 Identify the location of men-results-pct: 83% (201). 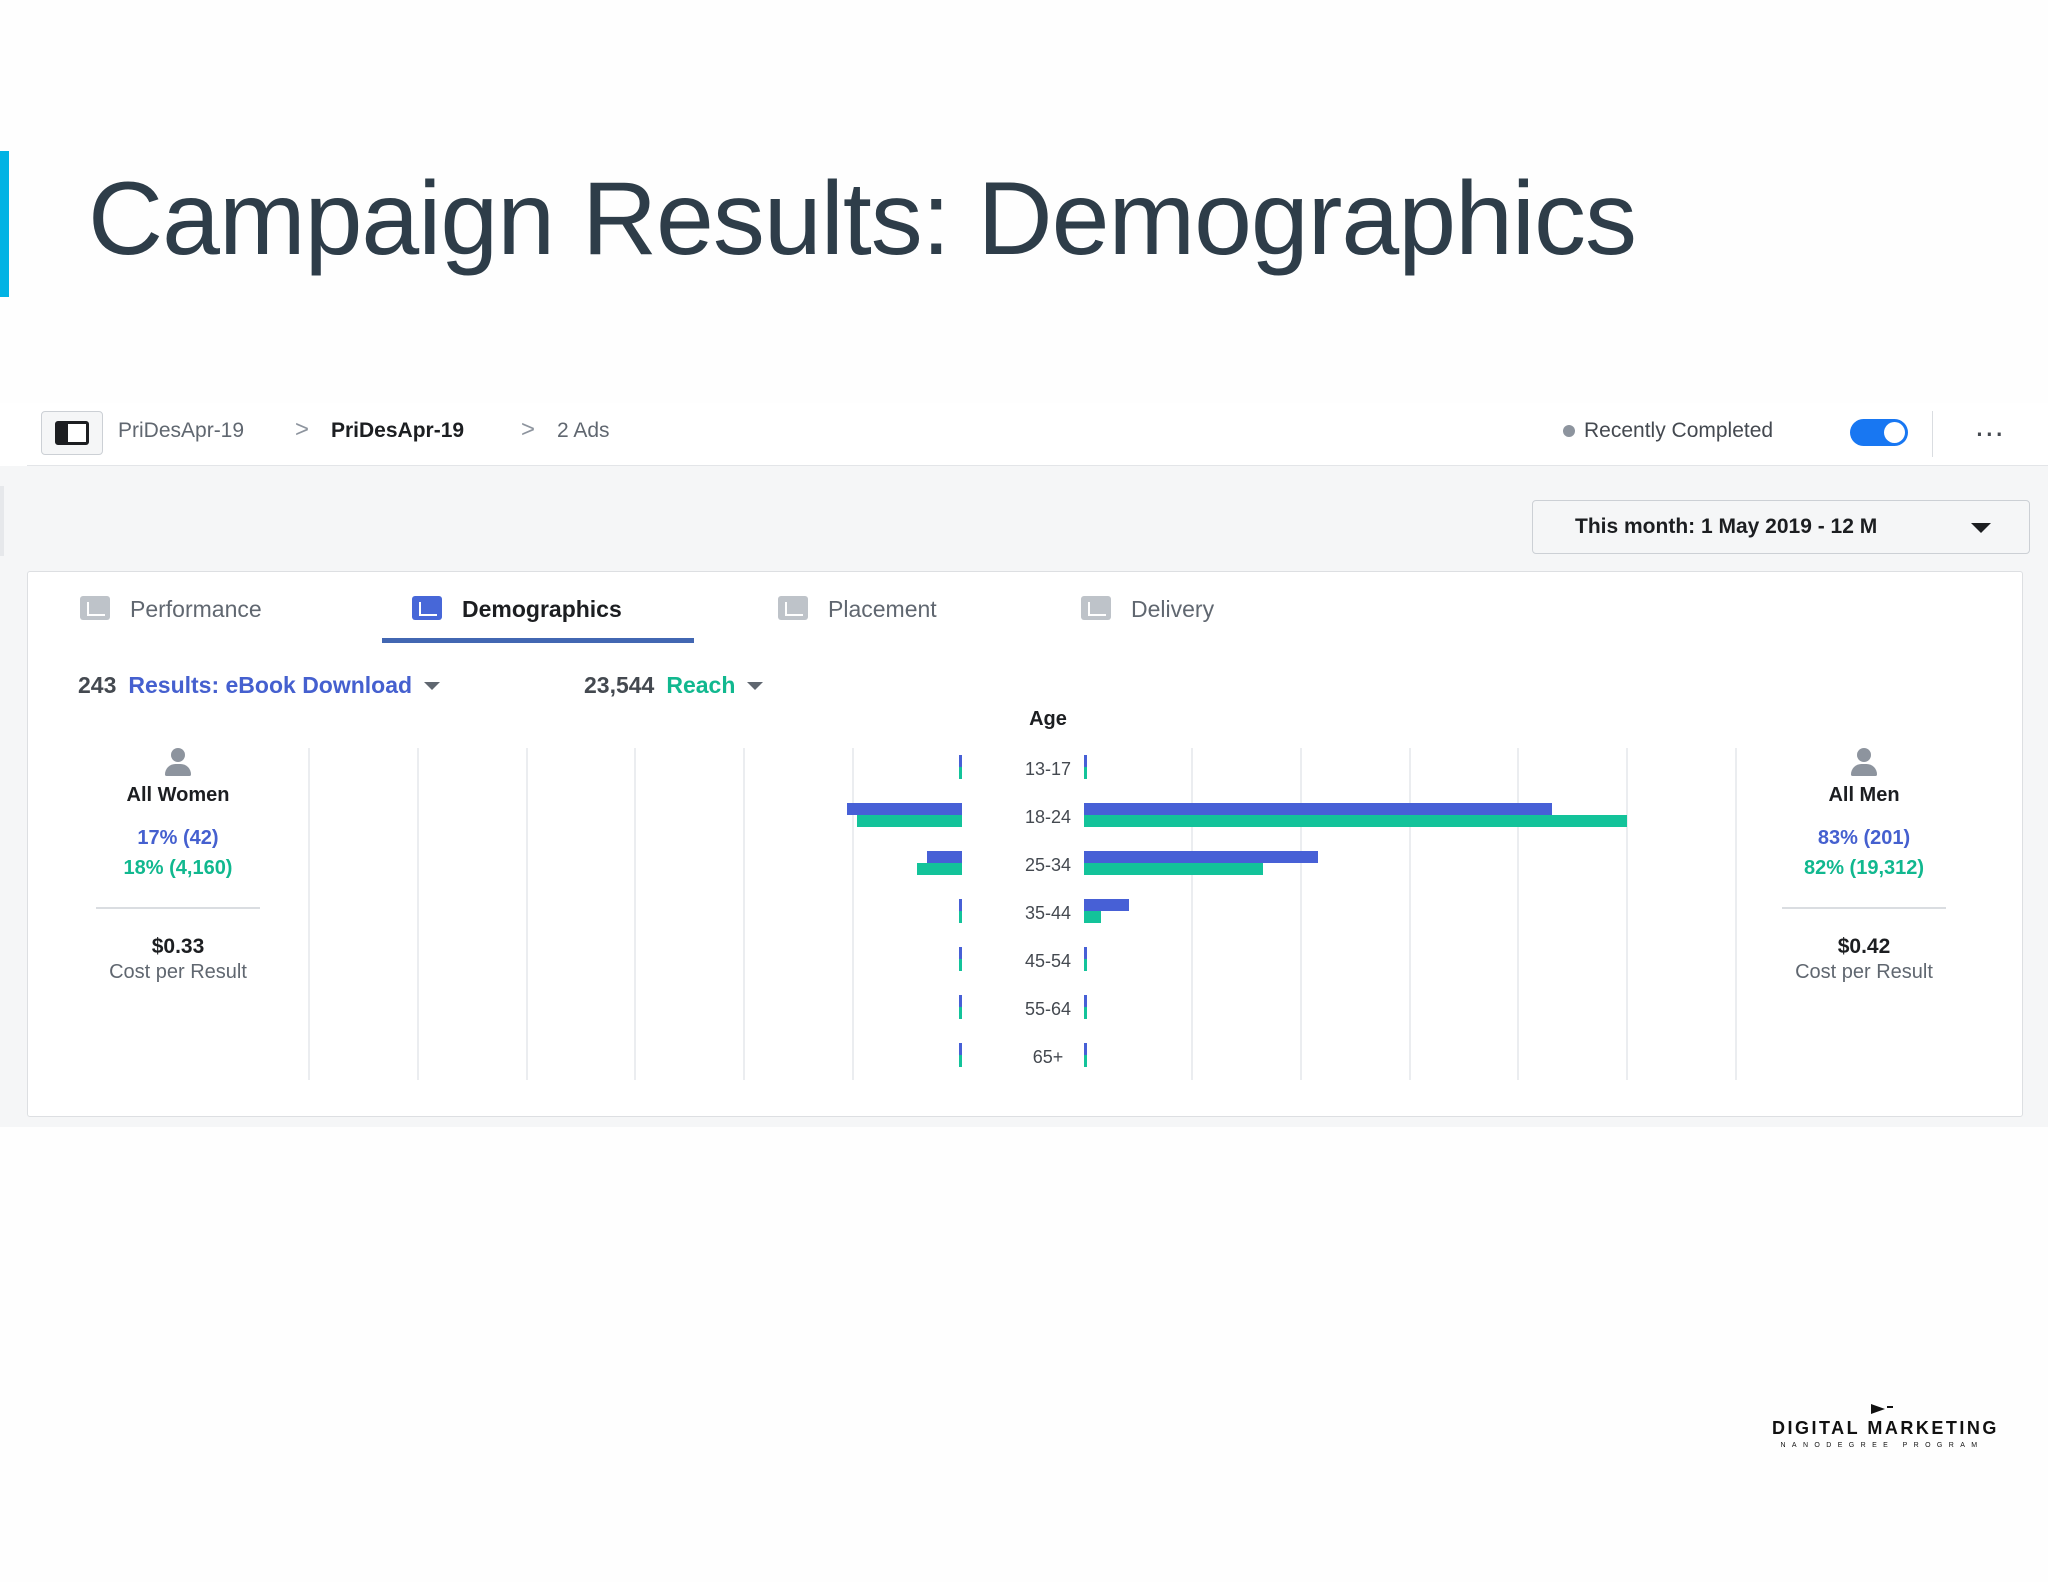
(1864, 838).